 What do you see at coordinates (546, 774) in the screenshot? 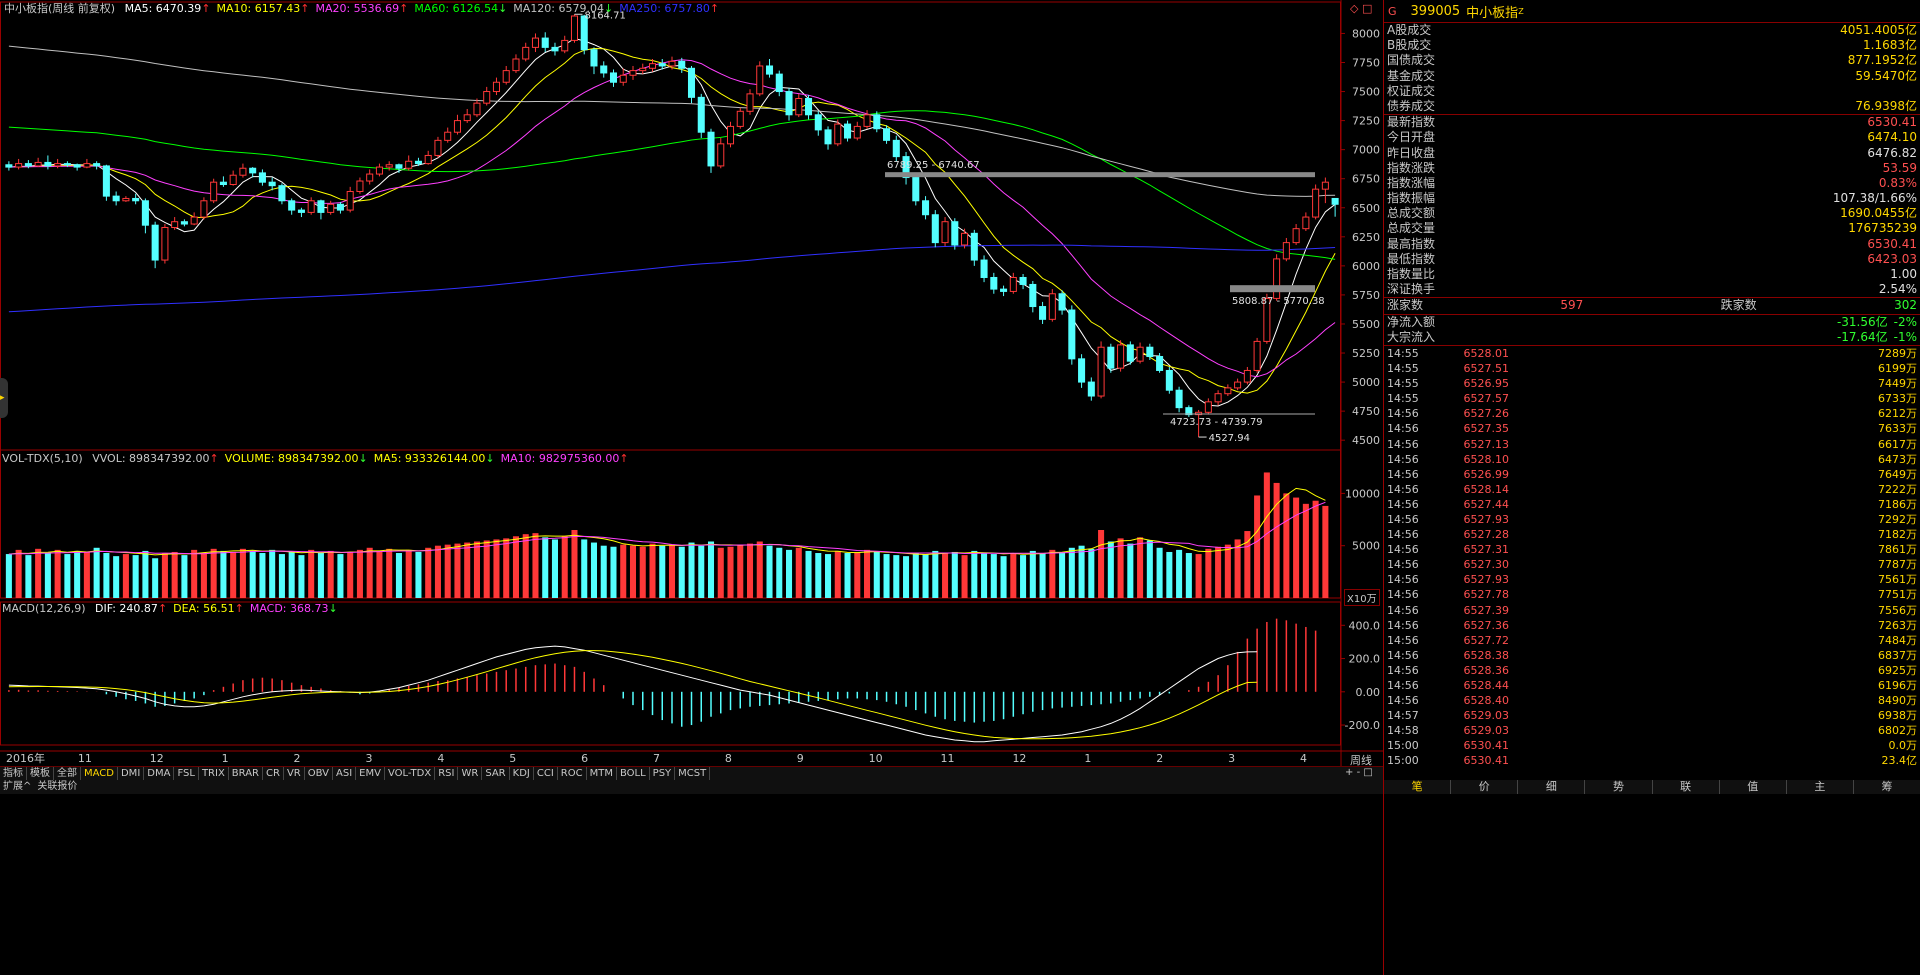
I see `indicator-tab: CCI` at bounding box center [546, 774].